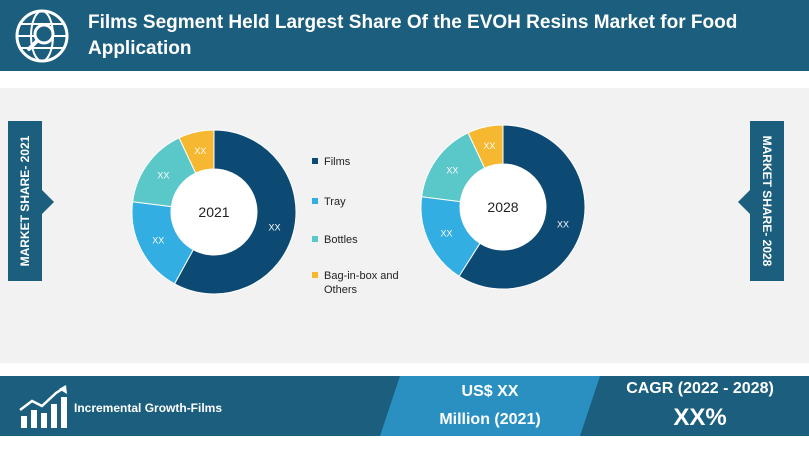 The image size is (809, 457). I want to click on cagr-label: CAGR (2022 - 2028), so click(700, 388).